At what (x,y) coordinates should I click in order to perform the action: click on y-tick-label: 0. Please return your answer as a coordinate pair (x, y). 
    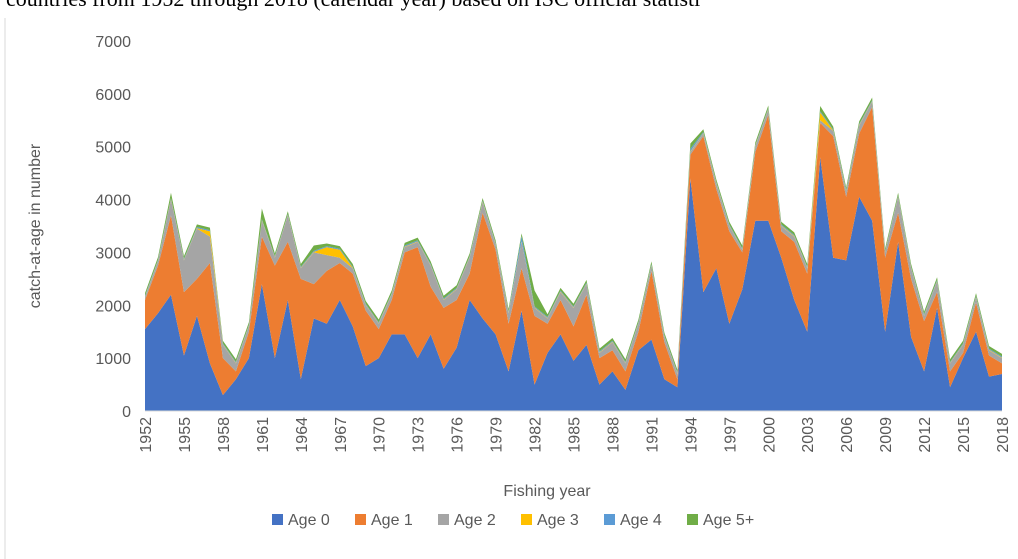
    Looking at the image, I should click on (126, 412).